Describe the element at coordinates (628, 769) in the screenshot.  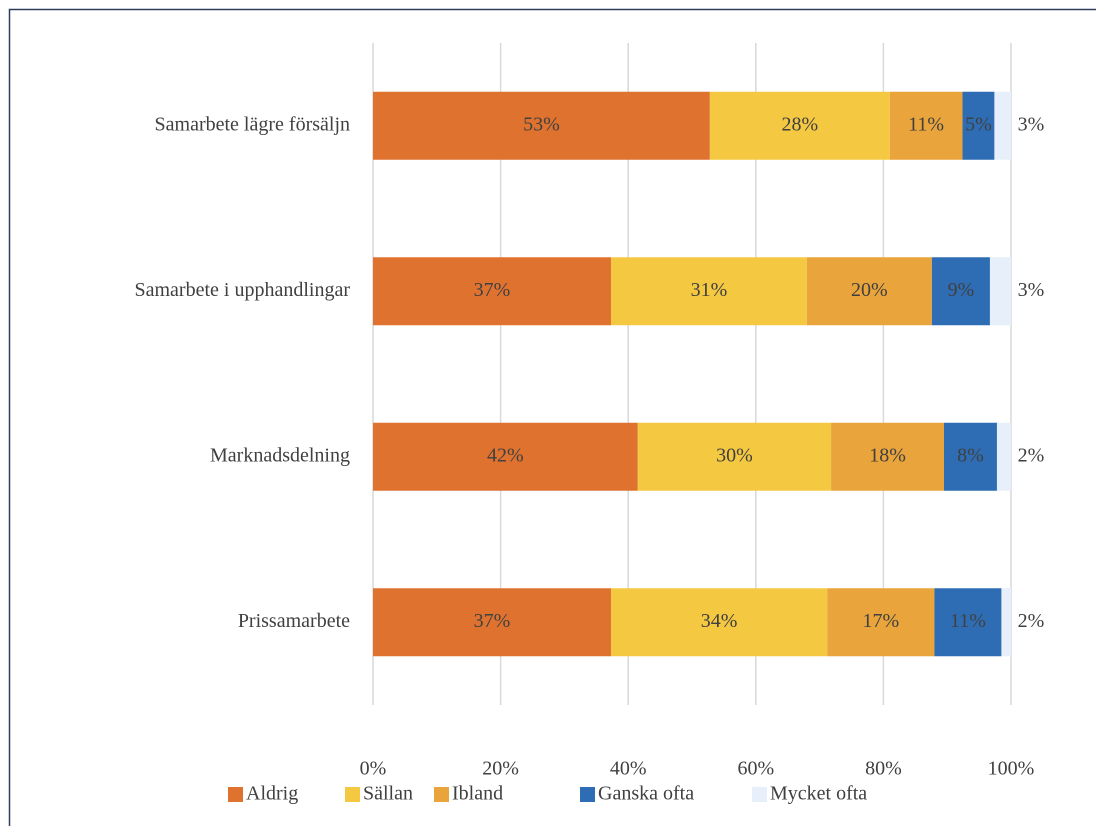
I see `x-tick-label: 40%` at that location.